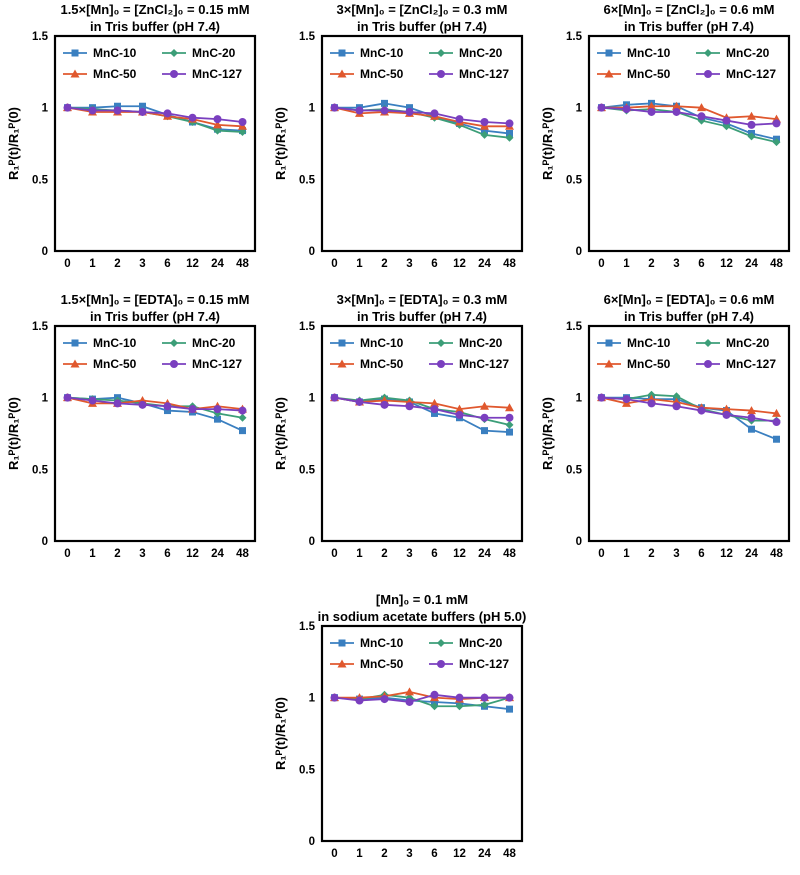  What do you see at coordinates (459, 554) in the screenshot?
I see `x-tick-label: 12` at bounding box center [459, 554].